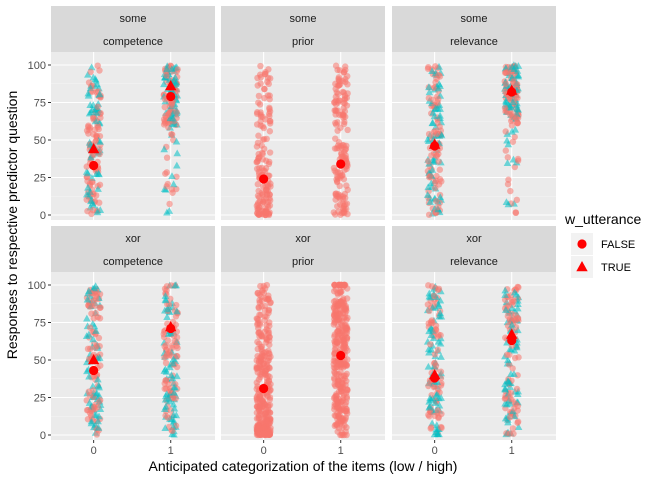 The height and width of the screenshot is (480, 672). What do you see at coordinates (133, 262) in the screenshot?
I see `strip-label-bottom: competence` at bounding box center [133, 262].